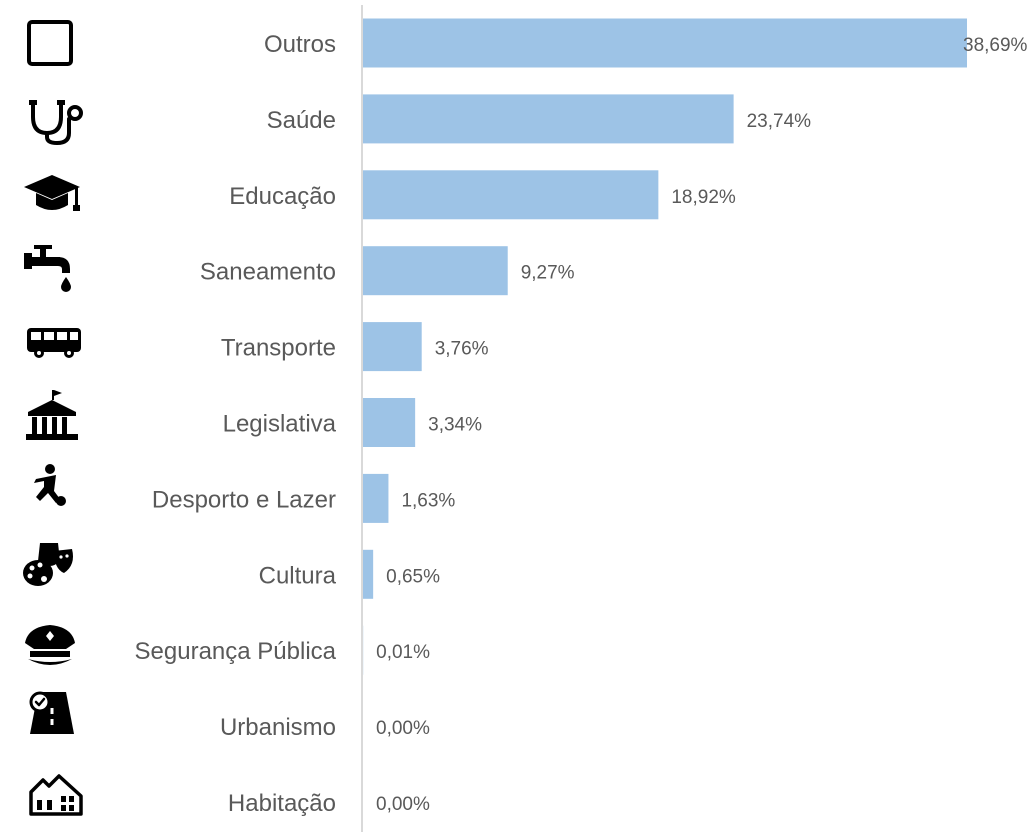 Image resolution: width=1027 pixels, height=832 pixels. Describe the element at coordinates (52, 193) in the screenshot. I see `graduation-cap-icon` at that location.